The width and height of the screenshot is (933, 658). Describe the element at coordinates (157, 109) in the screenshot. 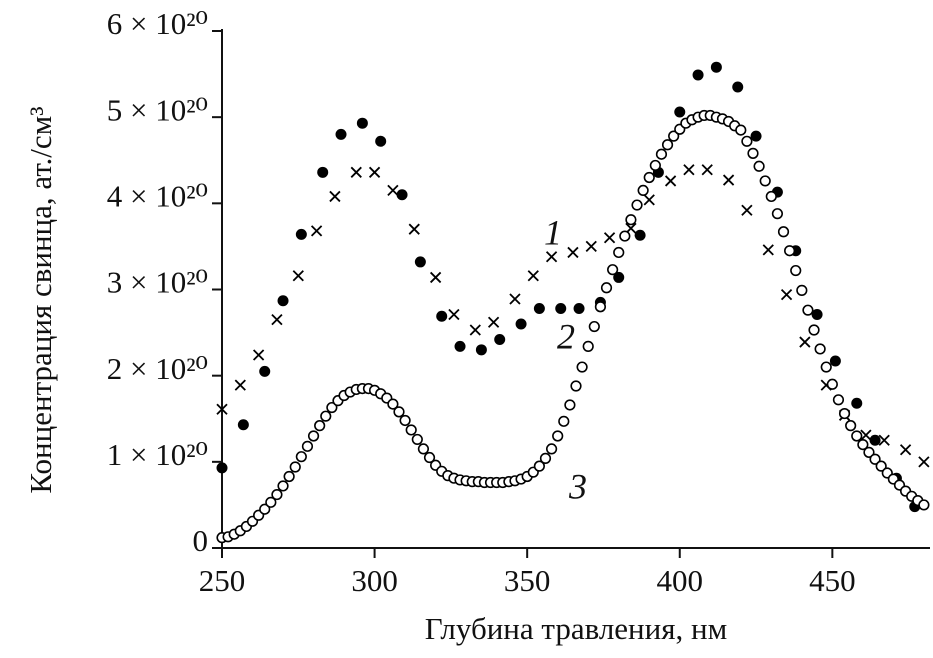

I see `y-tick-label: 5 × 10²⁰` at that location.